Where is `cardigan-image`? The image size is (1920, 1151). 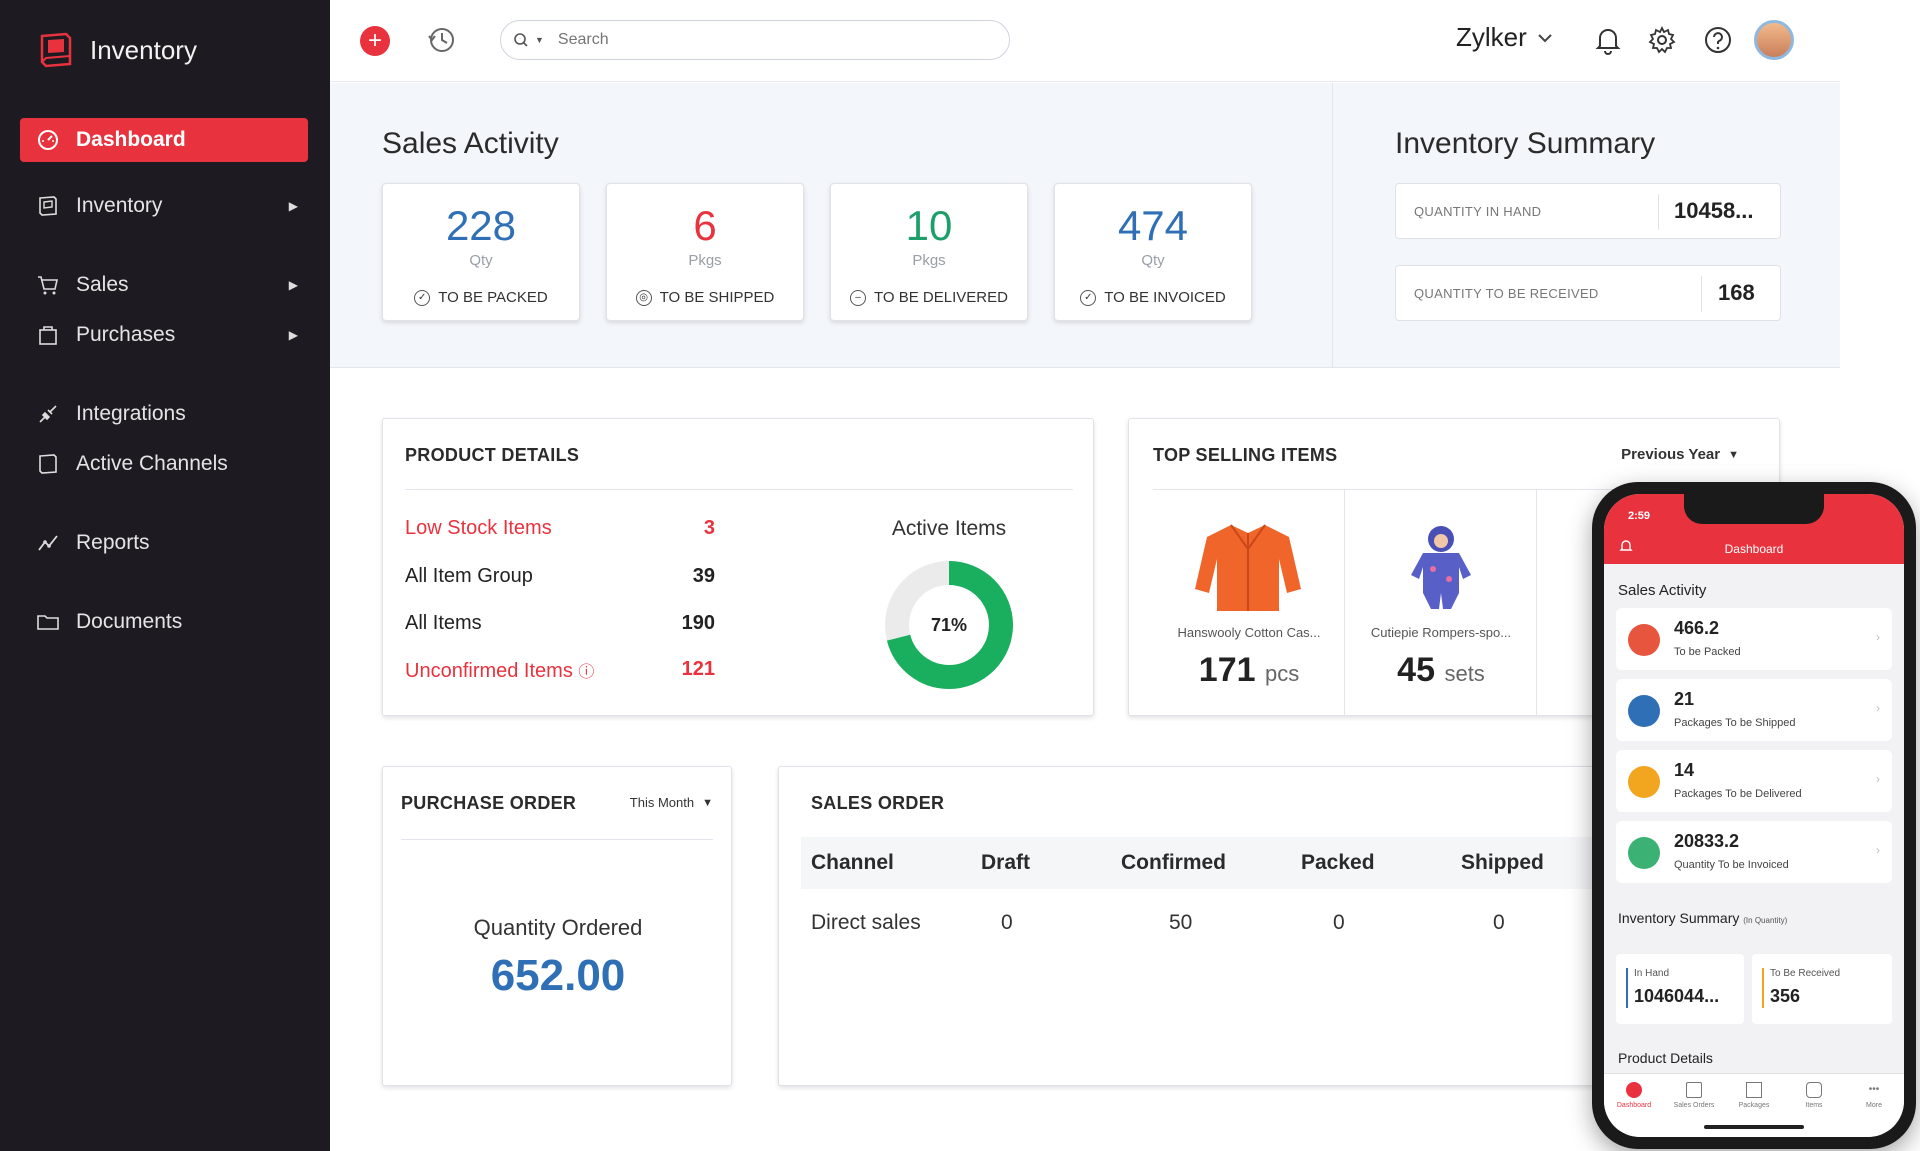
cardigan-image is located at coordinates (1248, 567).